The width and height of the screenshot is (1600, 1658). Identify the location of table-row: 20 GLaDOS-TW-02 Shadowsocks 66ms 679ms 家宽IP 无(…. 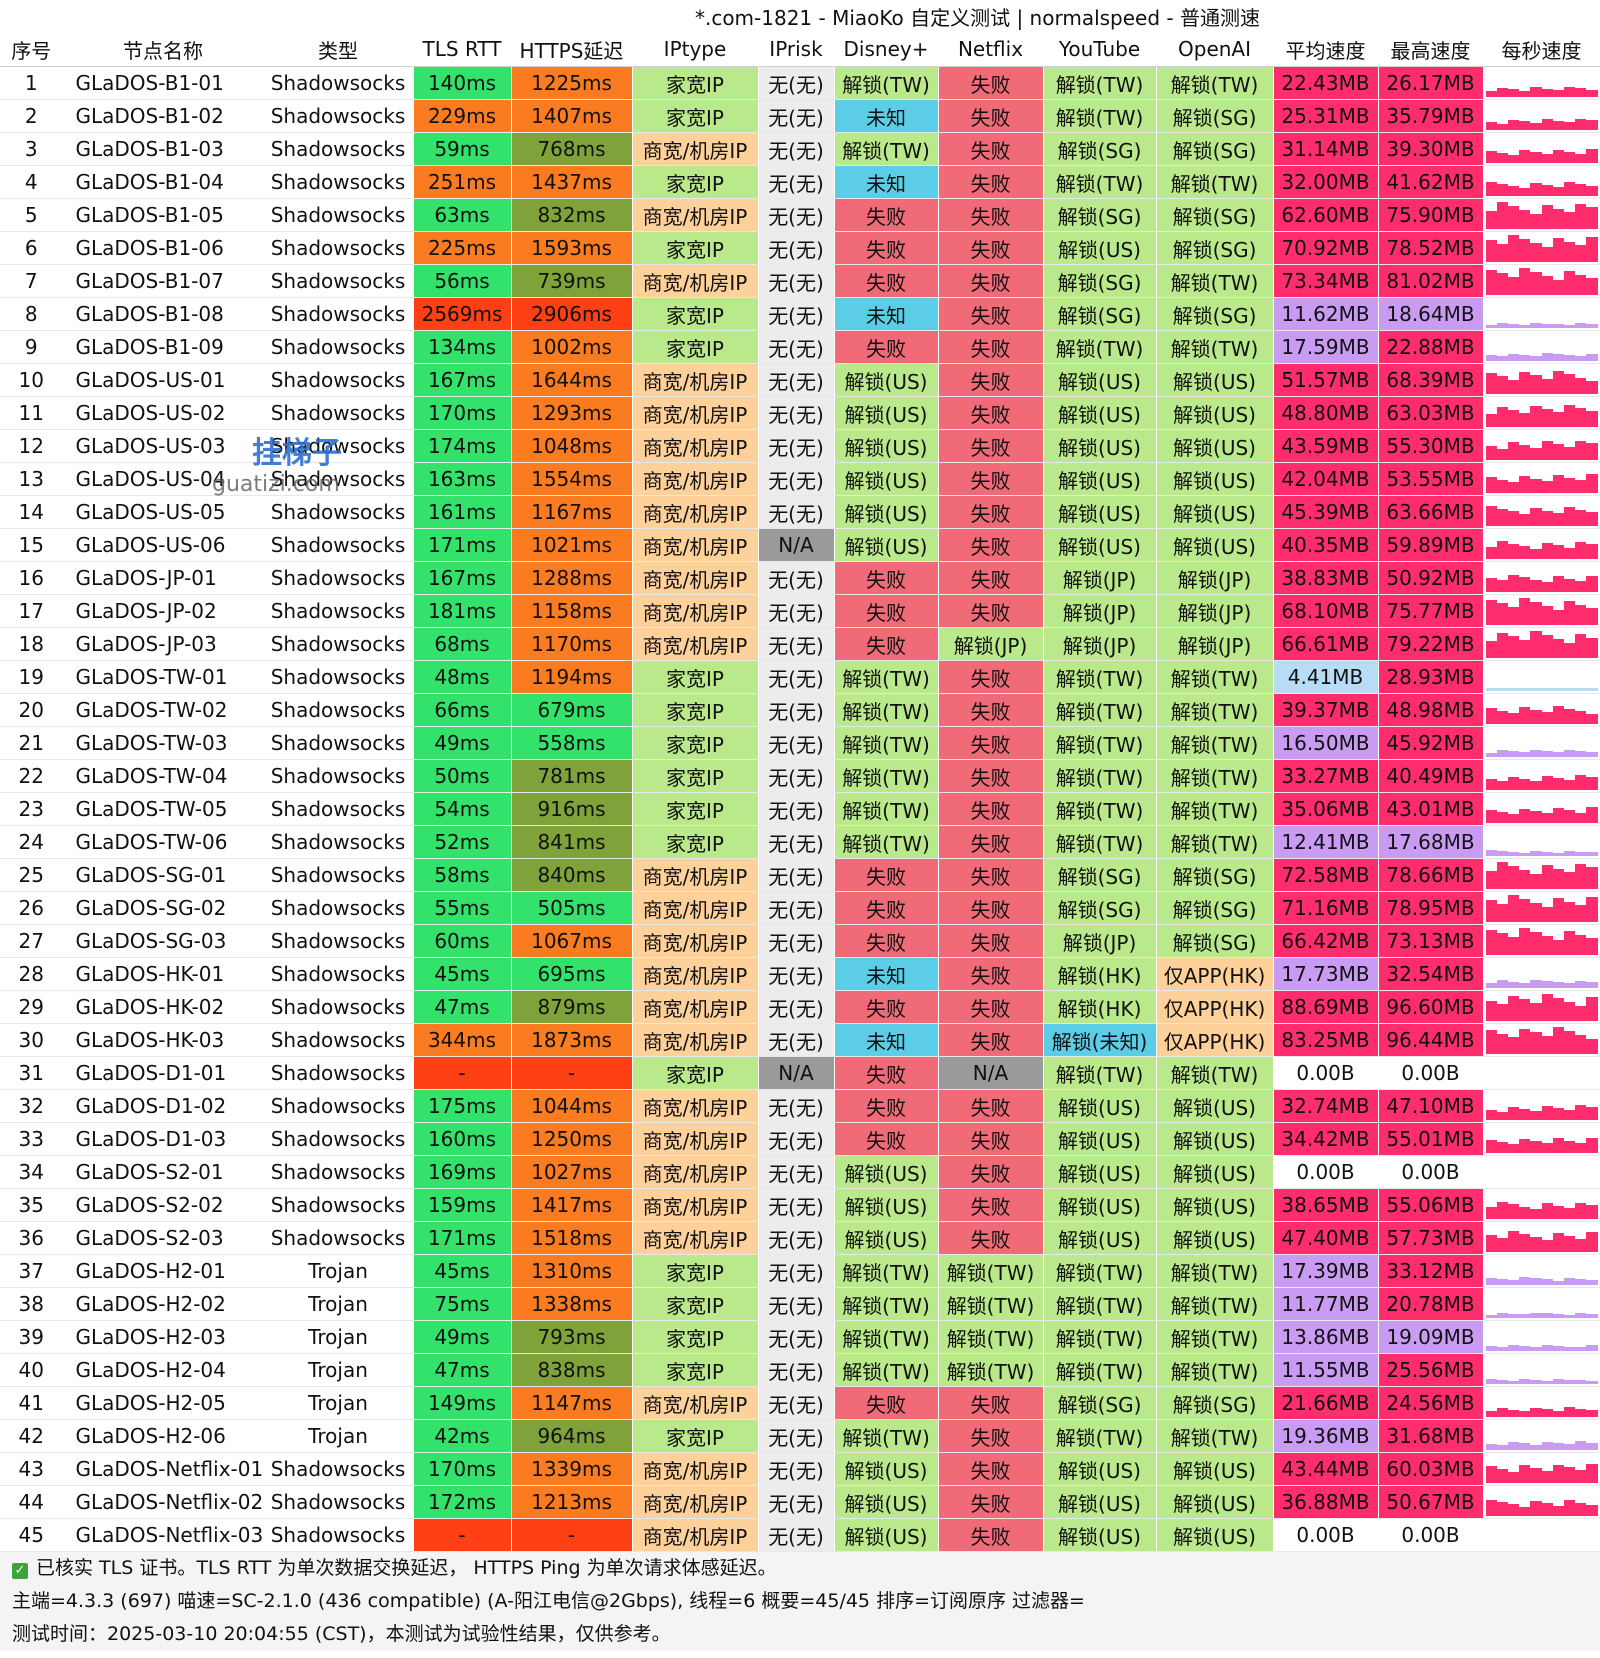
(800, 710).